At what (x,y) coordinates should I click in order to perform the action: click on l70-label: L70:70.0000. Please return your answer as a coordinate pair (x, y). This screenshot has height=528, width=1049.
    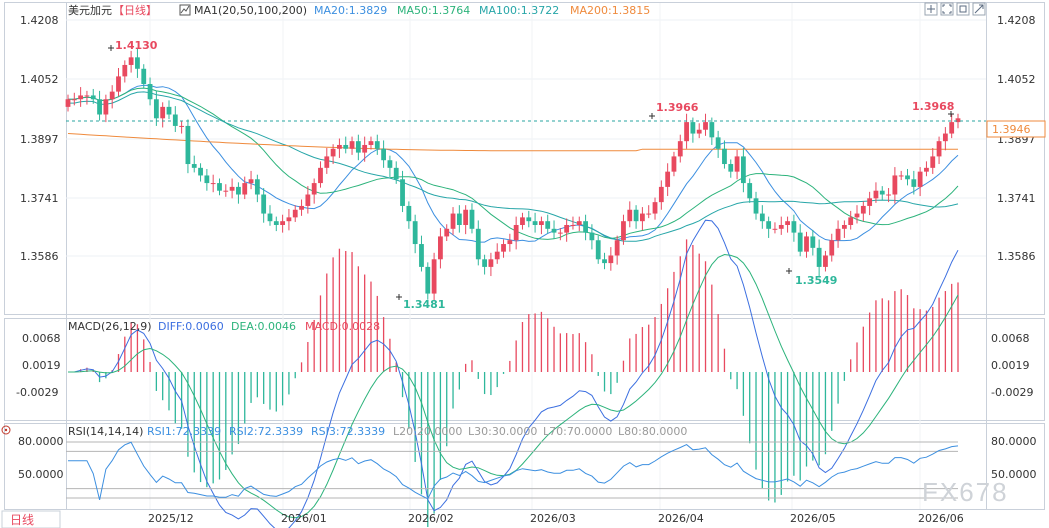
    Looking at the image, I should click on (577, 431).